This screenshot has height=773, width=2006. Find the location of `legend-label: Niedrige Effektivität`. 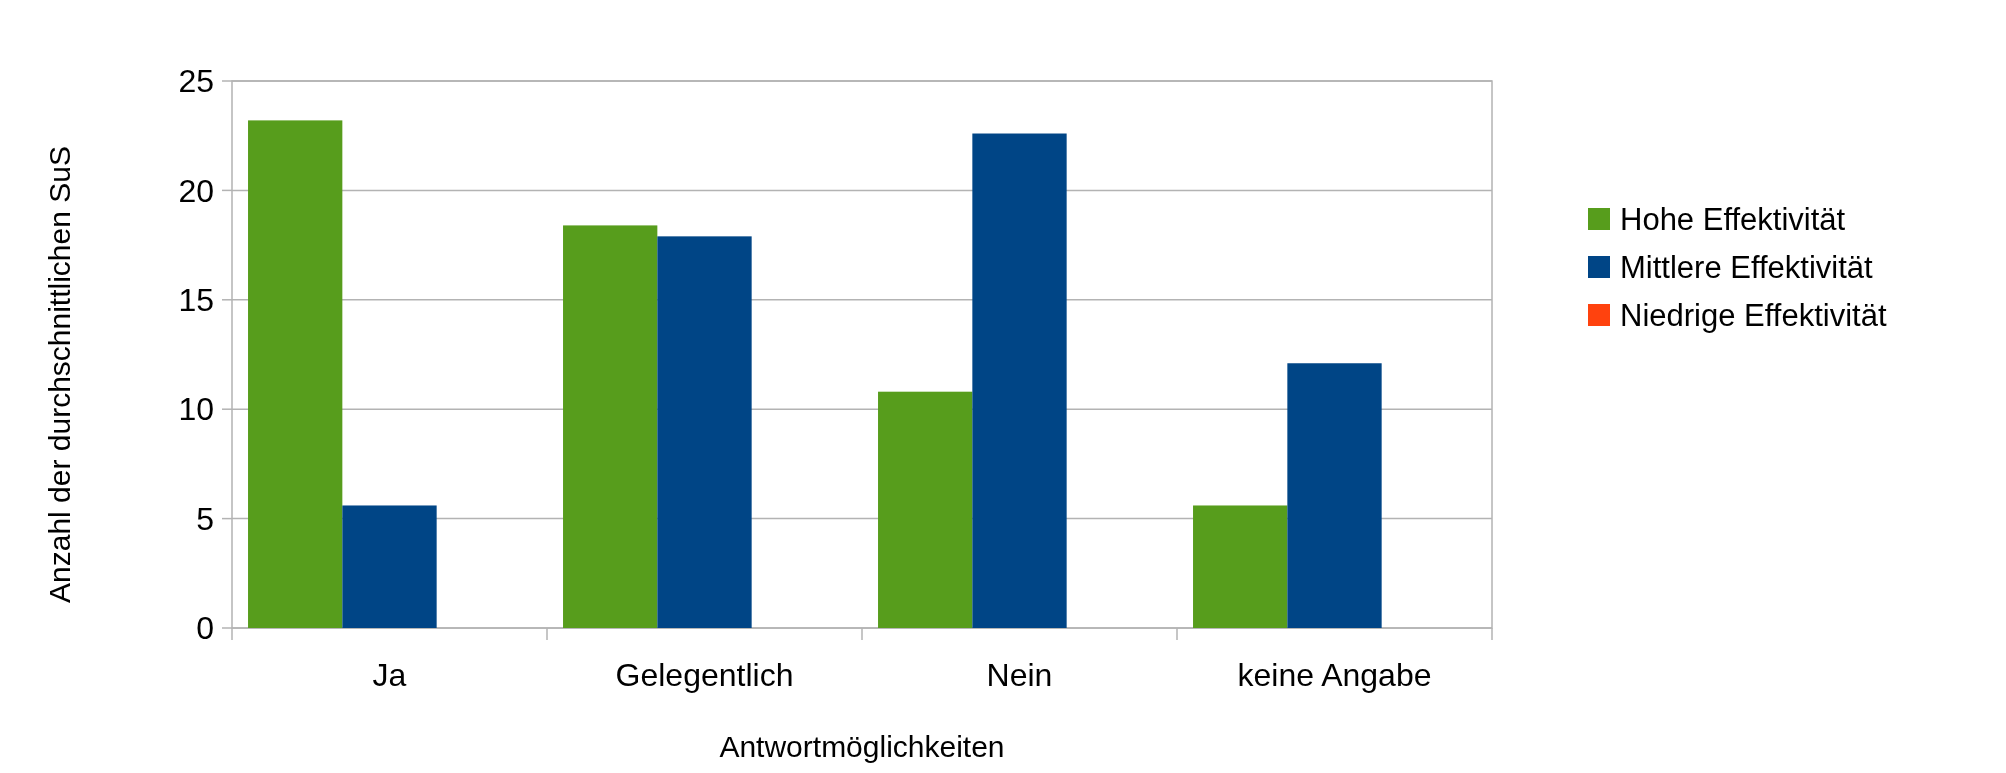

legend-label: Niedrige Effektivität is located at coordinates (1753, 315).